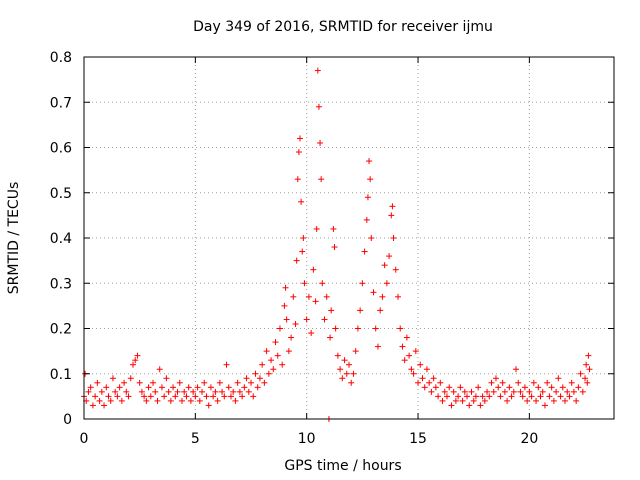 Image resolution: width=640 pixels, height=480 pixels. What do you see at coordinates (61, 103) in the screenshot?
I see `y-tick-label: 0.7` at bounding box center [61, 103].